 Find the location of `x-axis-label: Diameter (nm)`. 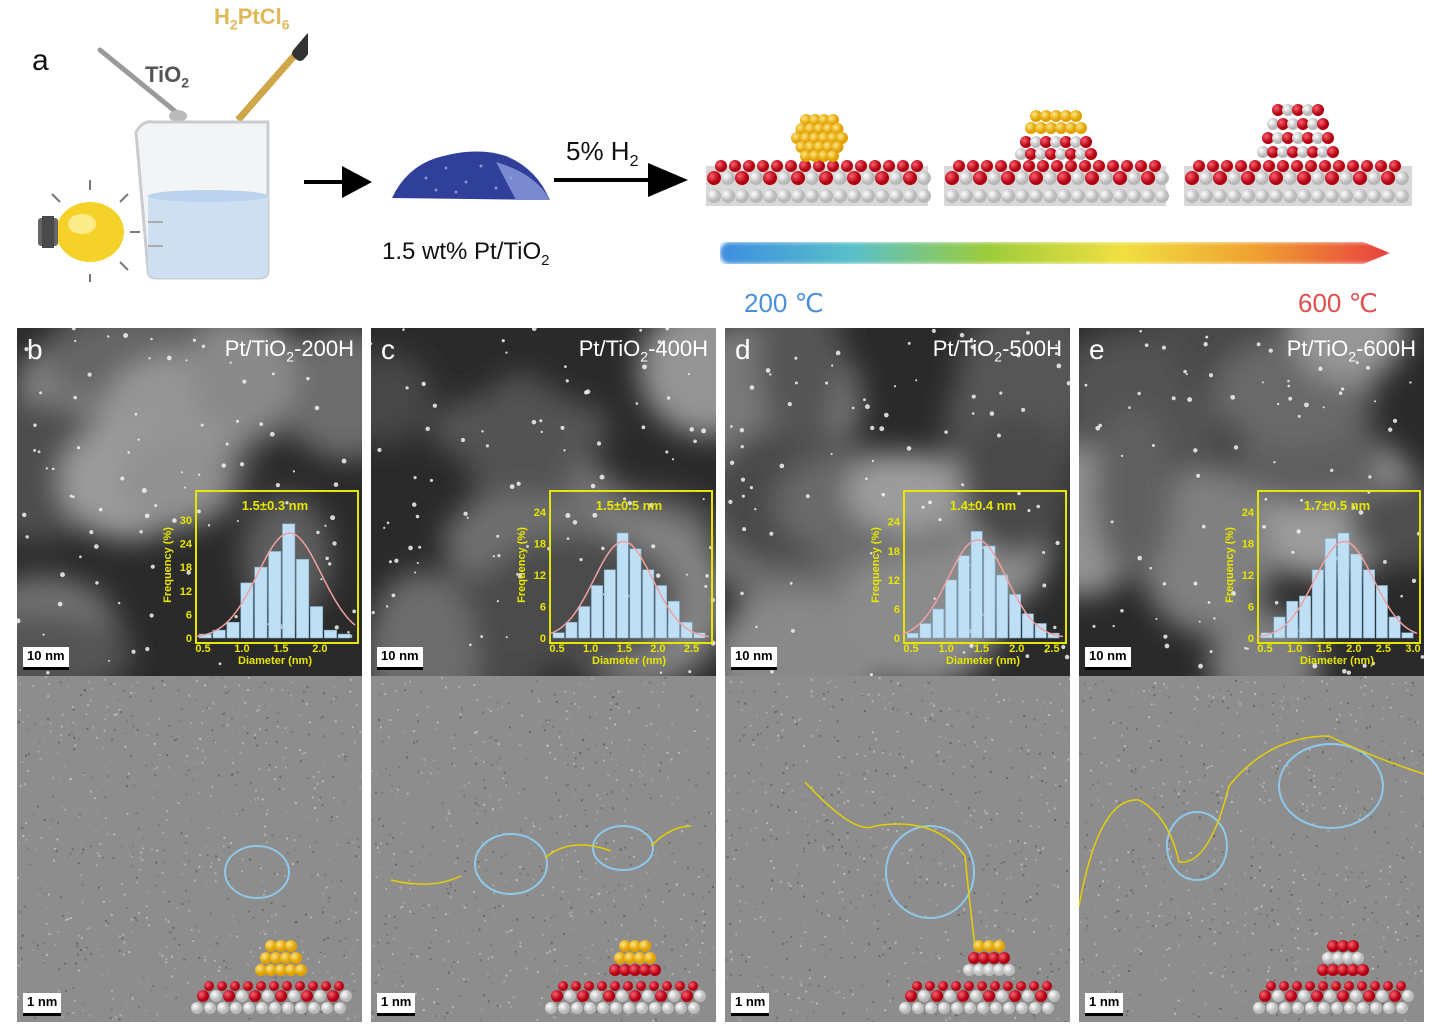

x-axis-label: Diameter (nm) is located at coordinates (983, 661).